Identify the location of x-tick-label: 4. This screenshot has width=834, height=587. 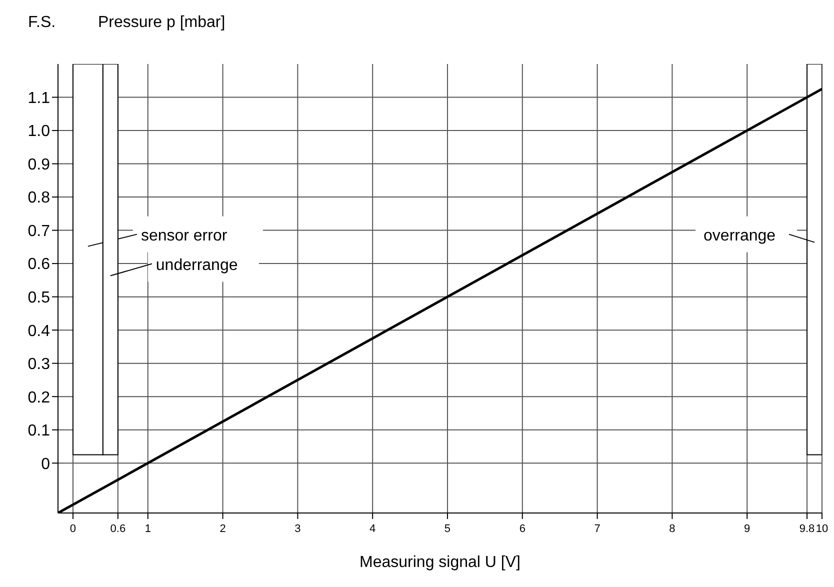
(373, 529).